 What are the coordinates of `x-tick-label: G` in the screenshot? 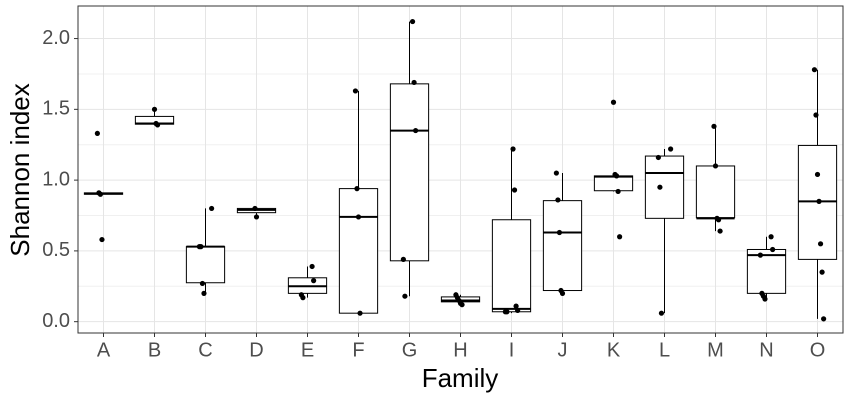 It's located at (410, 350).